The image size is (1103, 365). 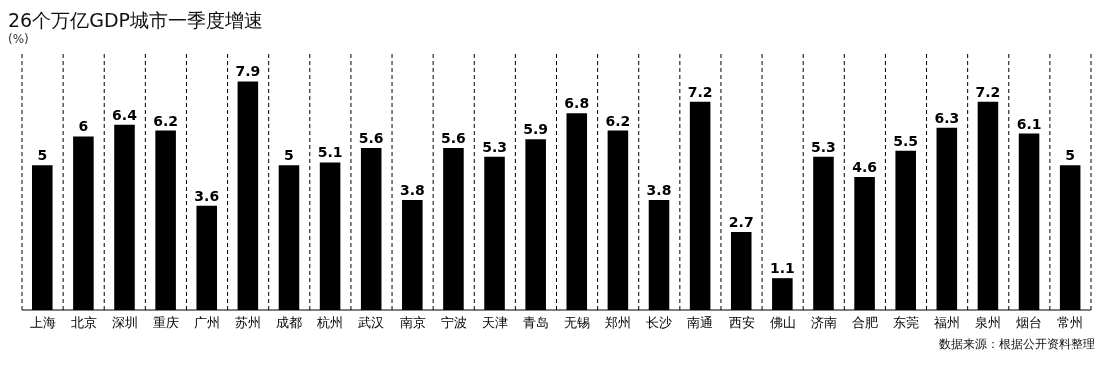 I want to click on x-tick-label: 东莞, so click(x=905, y=323).